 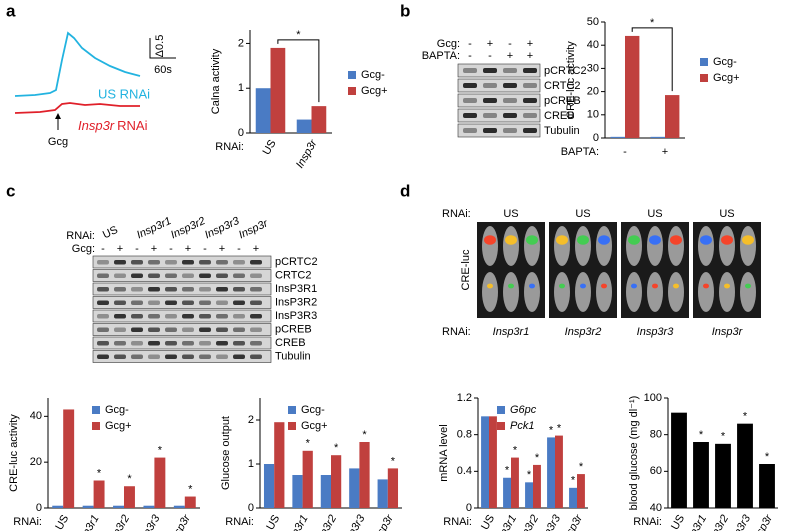 I want to click on y-tick-label: 0, so click(x=241, y=133).